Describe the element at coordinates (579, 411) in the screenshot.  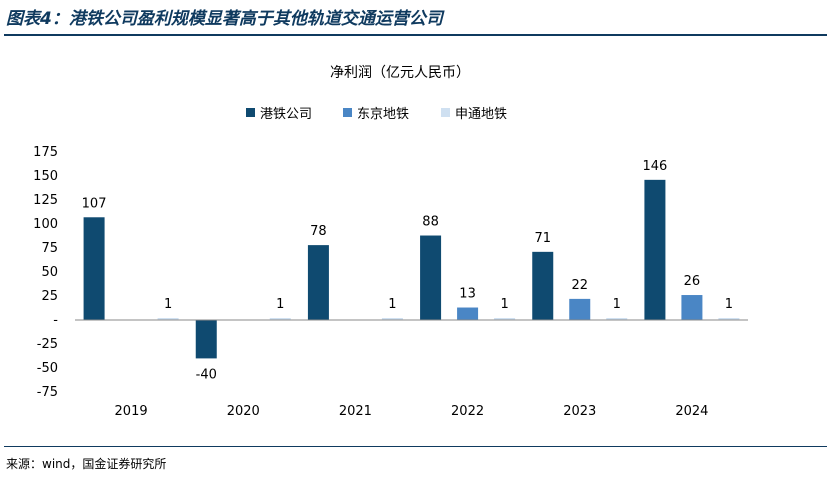
I see `x-tick-label: 2023` at that location.